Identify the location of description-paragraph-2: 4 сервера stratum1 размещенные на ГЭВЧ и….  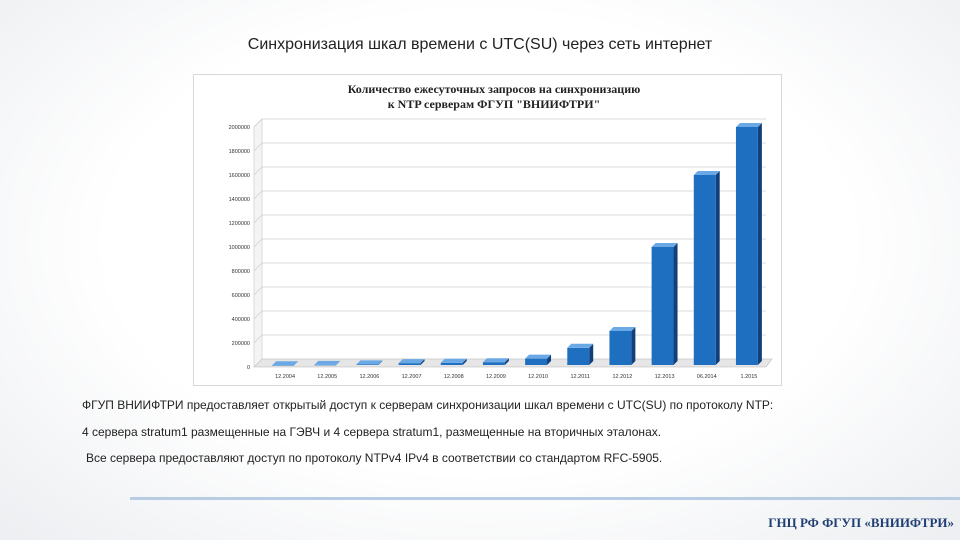
(372, 432).